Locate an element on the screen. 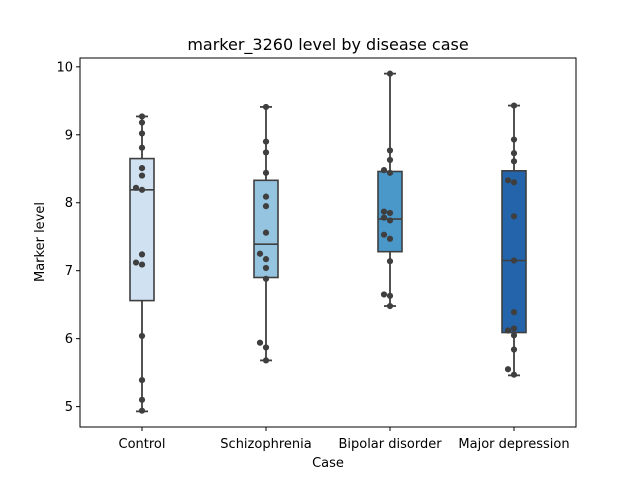 The width and height of the screenshot is (640, 480). y-tick-label: 9 is located at coordinates (69, 135).